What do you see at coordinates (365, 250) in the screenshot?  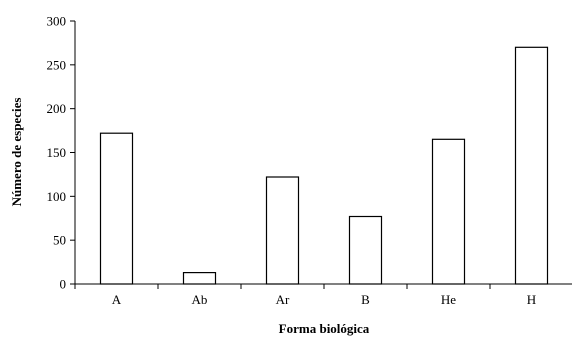 I see `bar-B` at bounding box center [365, 250].